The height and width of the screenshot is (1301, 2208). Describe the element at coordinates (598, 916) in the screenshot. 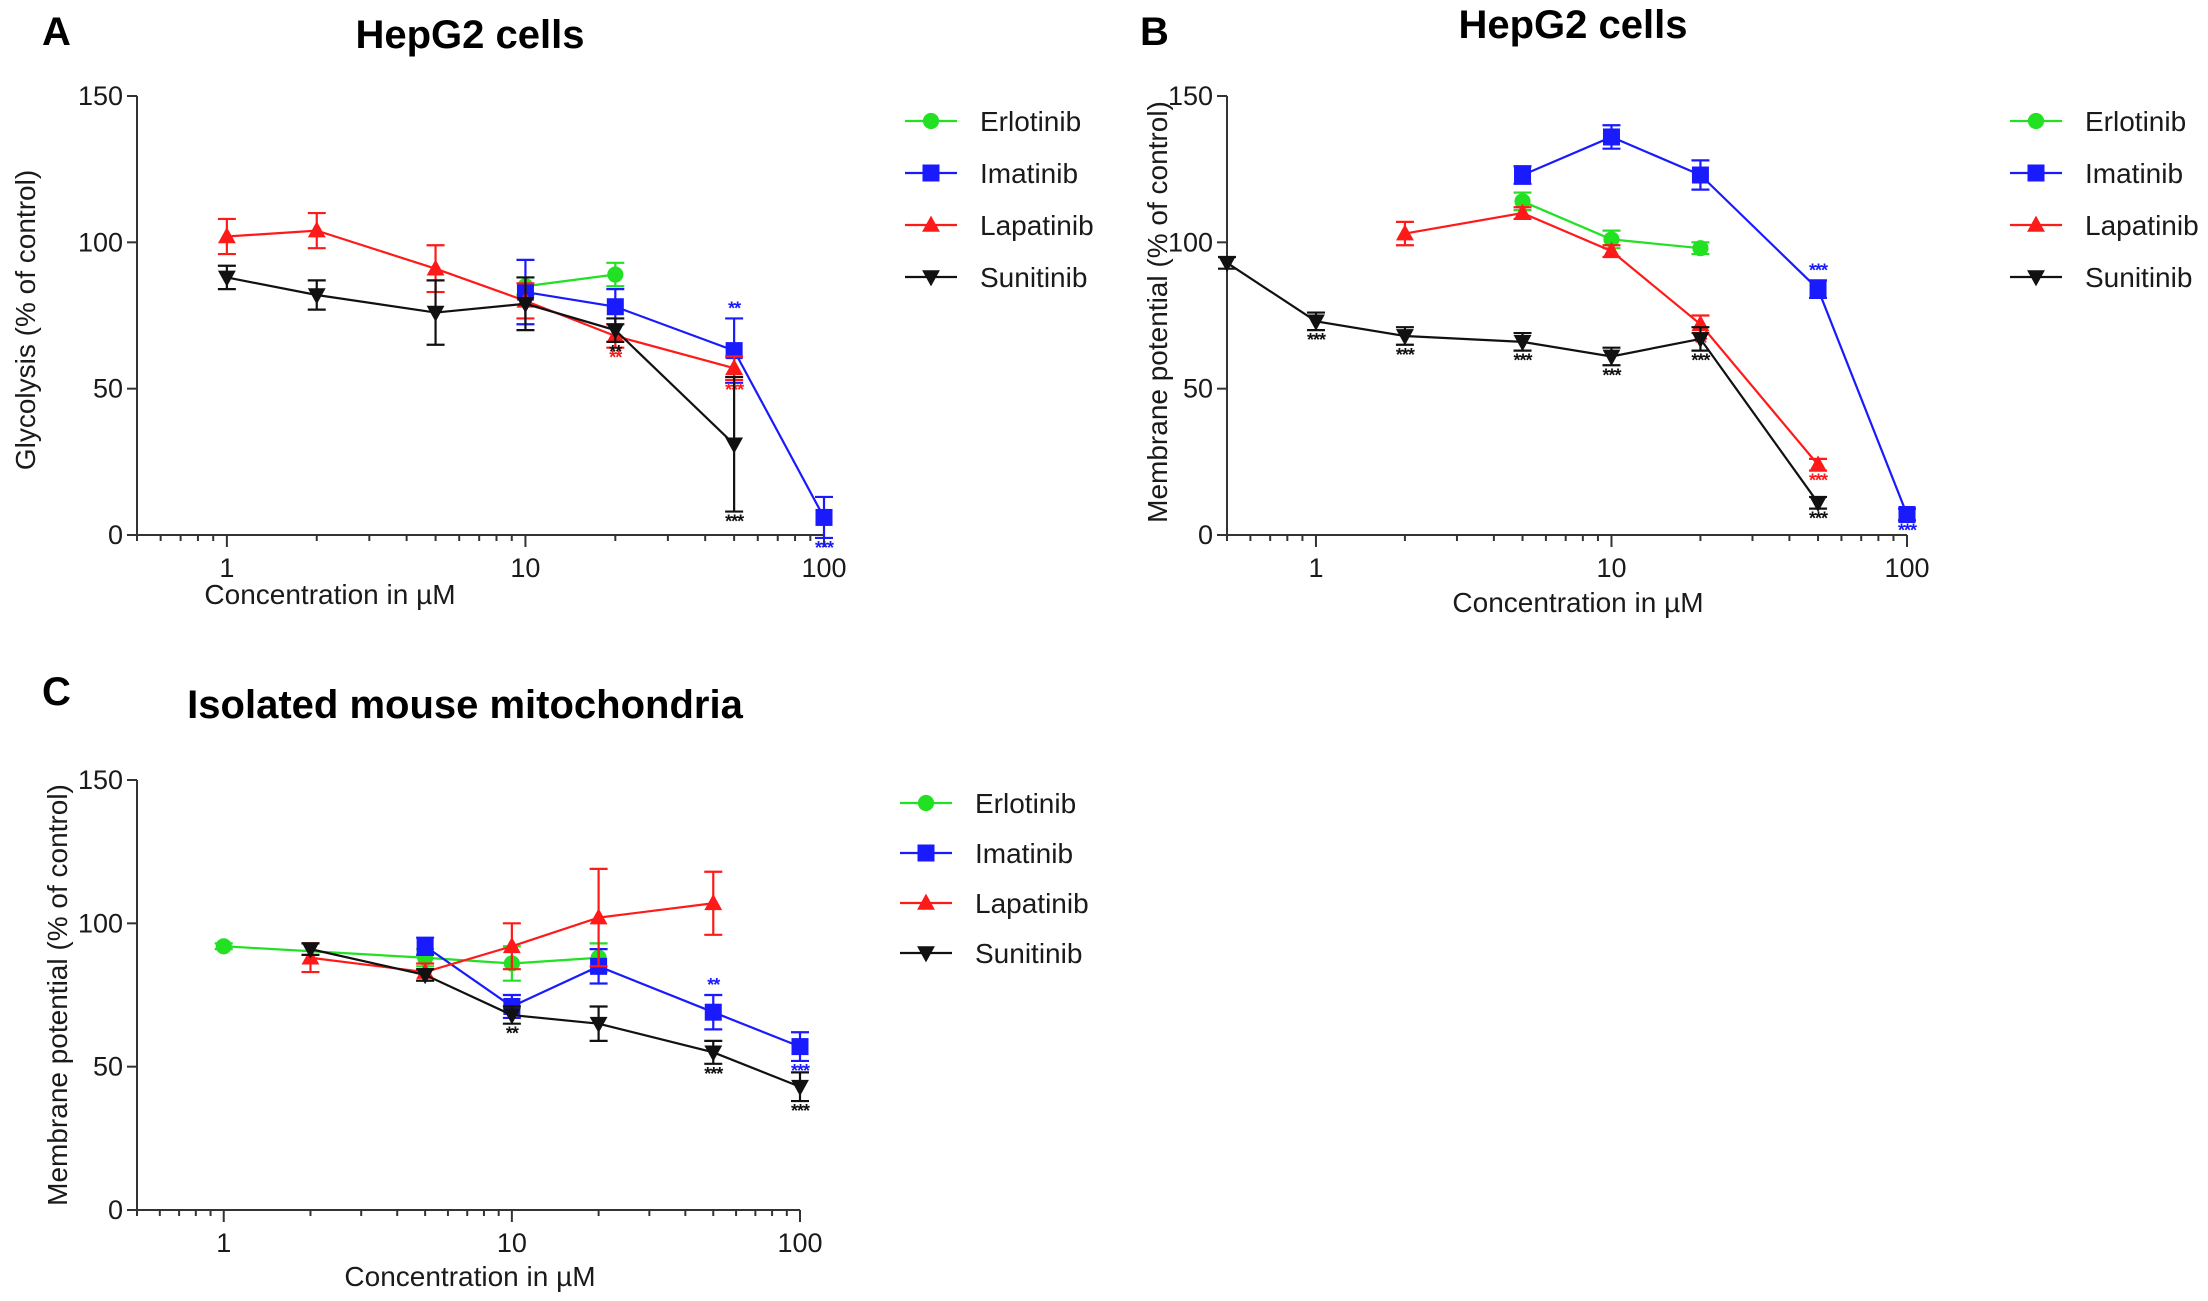

I see `panel-c-lapatinib-point` at that location.